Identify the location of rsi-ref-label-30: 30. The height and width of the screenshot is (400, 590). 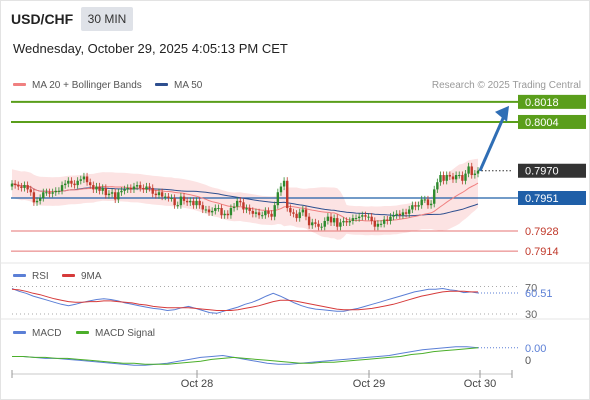
(531, 315).